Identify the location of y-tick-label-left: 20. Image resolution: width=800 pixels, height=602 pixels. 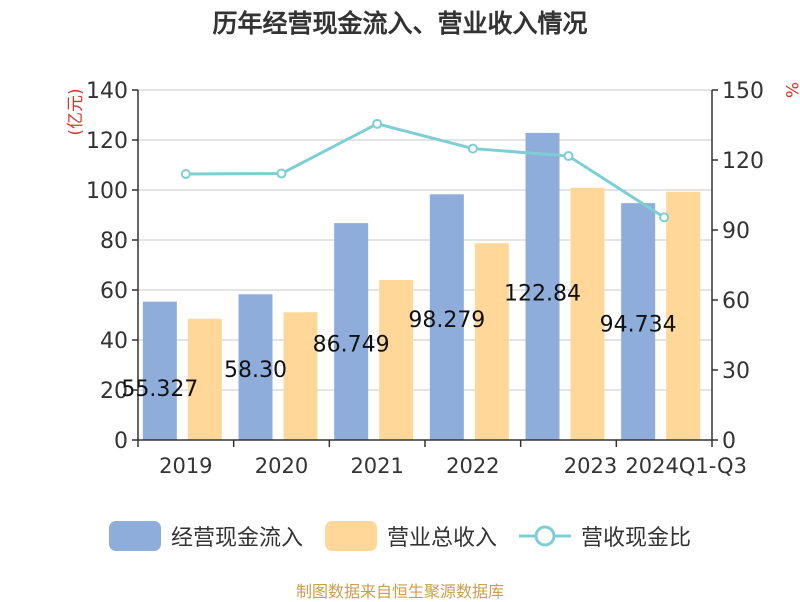
(114, 391).